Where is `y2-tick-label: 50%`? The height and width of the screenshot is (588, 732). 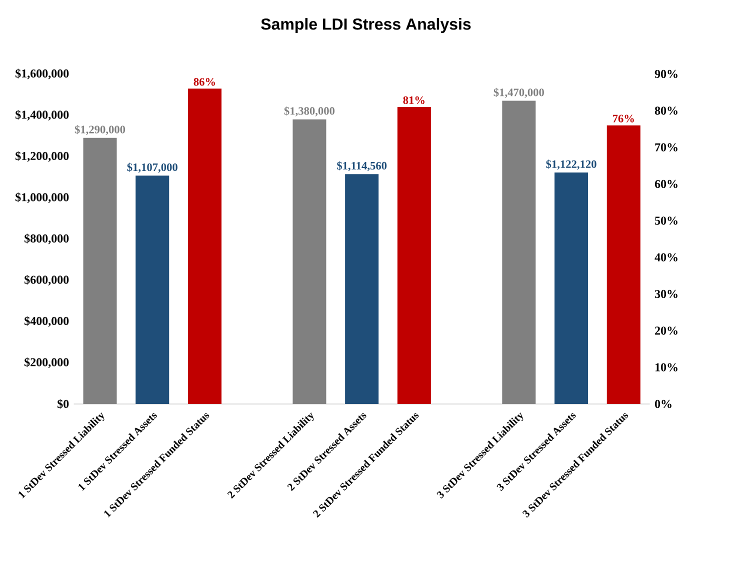
y2-tick-label: 50% is located at coordinates (666, 220).